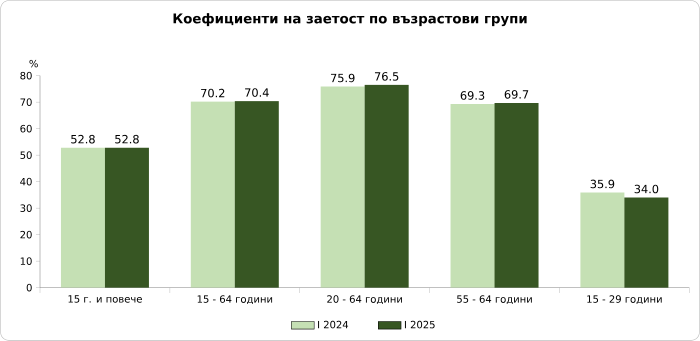 This screenshot has width=700, height=341. What do you see at coordinates (33, 64) in the screenshot?
I see `y-axis-title: %` at bounding box center [33, 64].